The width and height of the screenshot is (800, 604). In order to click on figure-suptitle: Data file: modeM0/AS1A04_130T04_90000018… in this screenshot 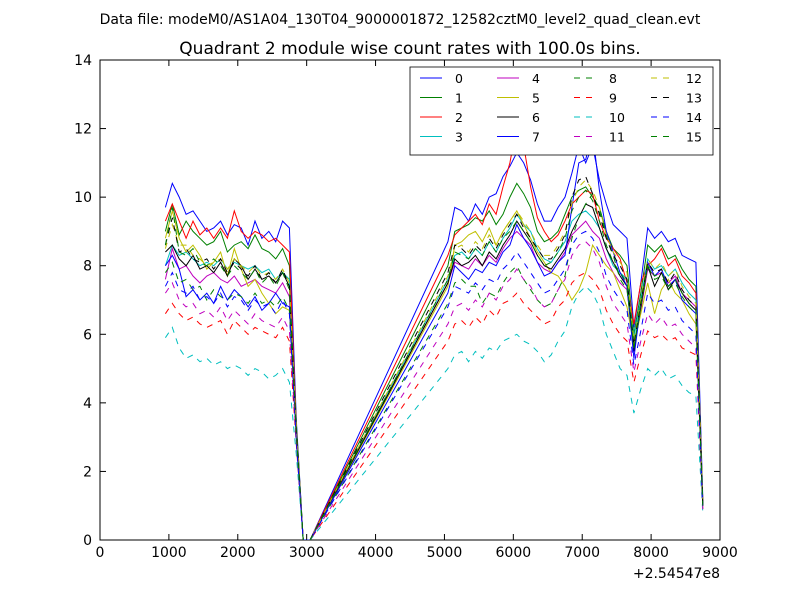, I will do `click(400, 20)`.